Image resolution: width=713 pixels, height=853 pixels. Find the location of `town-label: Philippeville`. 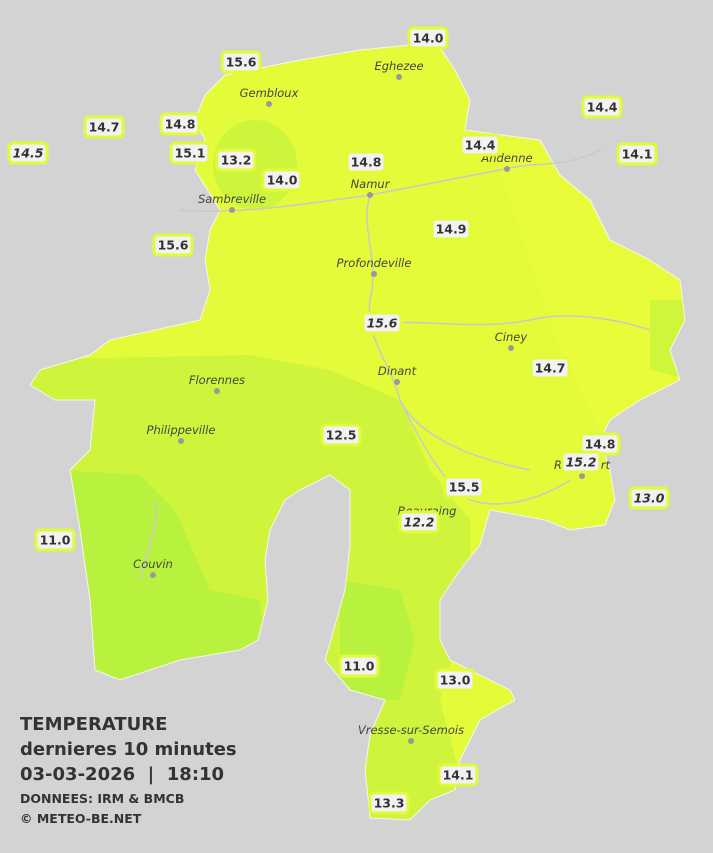

town-label: Philippeville is located at coordinates (181, 430).